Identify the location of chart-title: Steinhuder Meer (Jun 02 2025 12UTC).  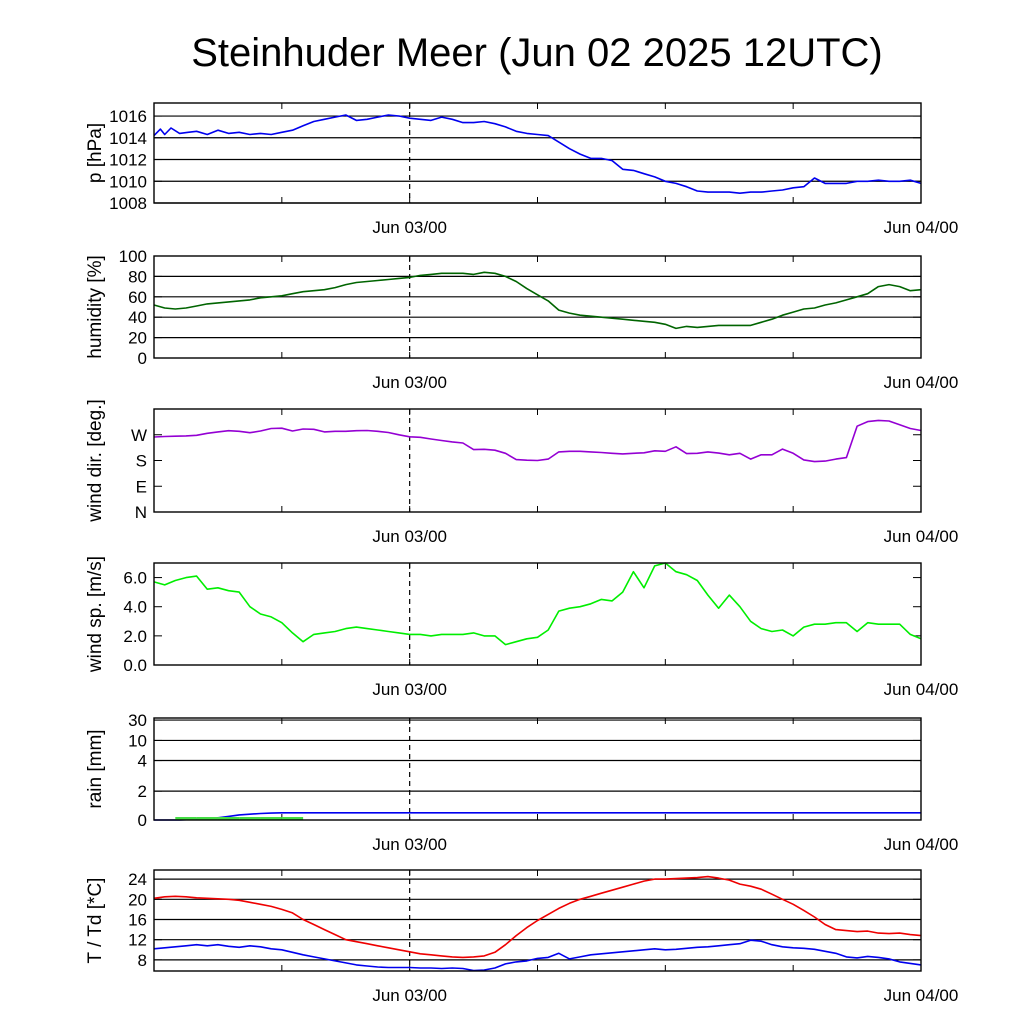
(536, 53).